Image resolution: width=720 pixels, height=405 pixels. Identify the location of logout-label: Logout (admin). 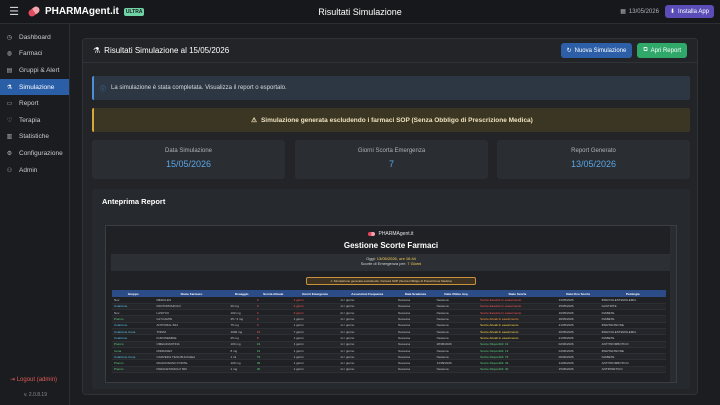
(37, 380).